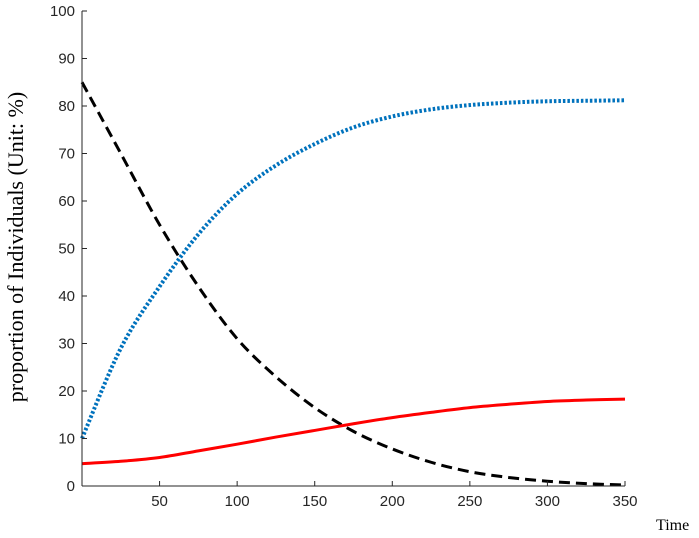  What do you see at coordinates (66, 106) in the screenshot?
I see `y-tick-label: 80` at bounding box center [66, 106].